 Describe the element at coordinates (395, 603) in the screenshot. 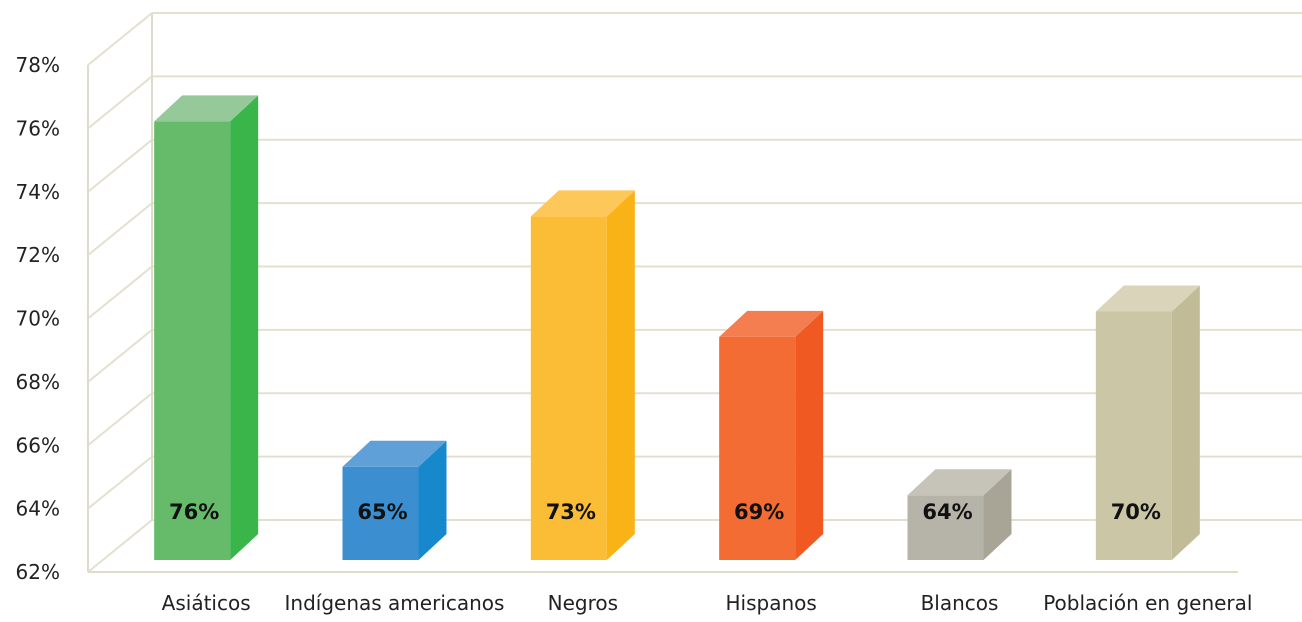

I see `x-tick-label: Indígenas americanos` at that location.